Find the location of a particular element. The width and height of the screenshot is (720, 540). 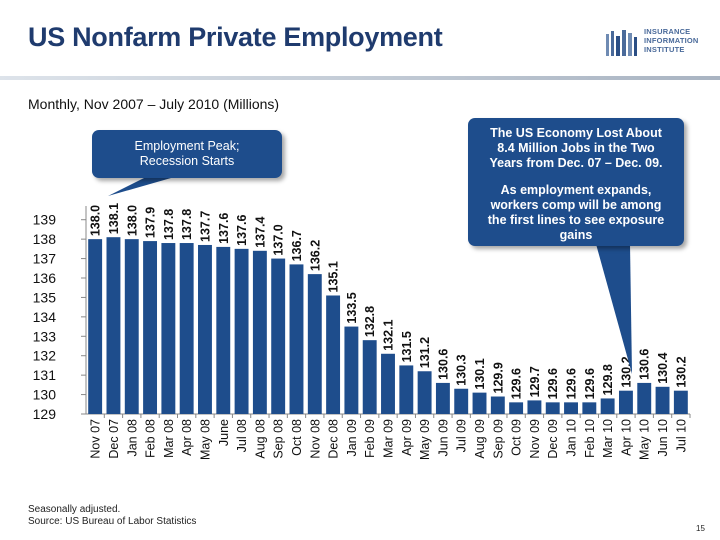

bar-value-label: 136.7 is located at coordinates (297, 245).